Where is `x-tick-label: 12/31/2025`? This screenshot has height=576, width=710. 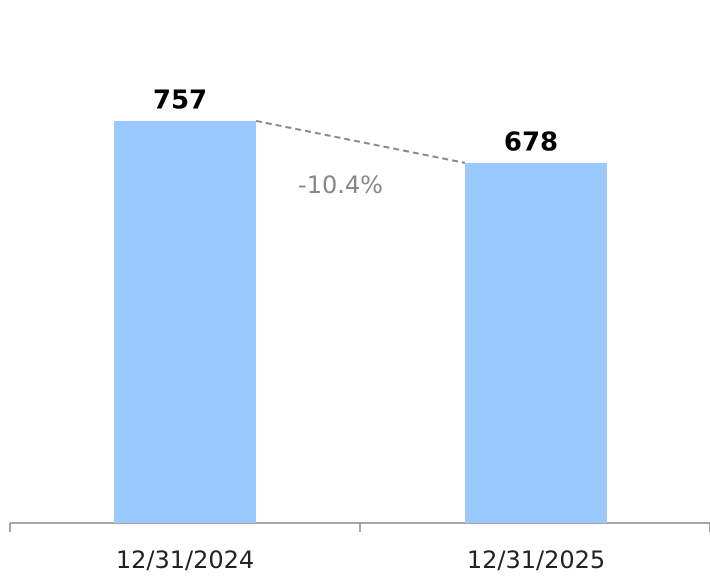
x-tick-label: 12/31/2025 is located at coordinates (536, 560).